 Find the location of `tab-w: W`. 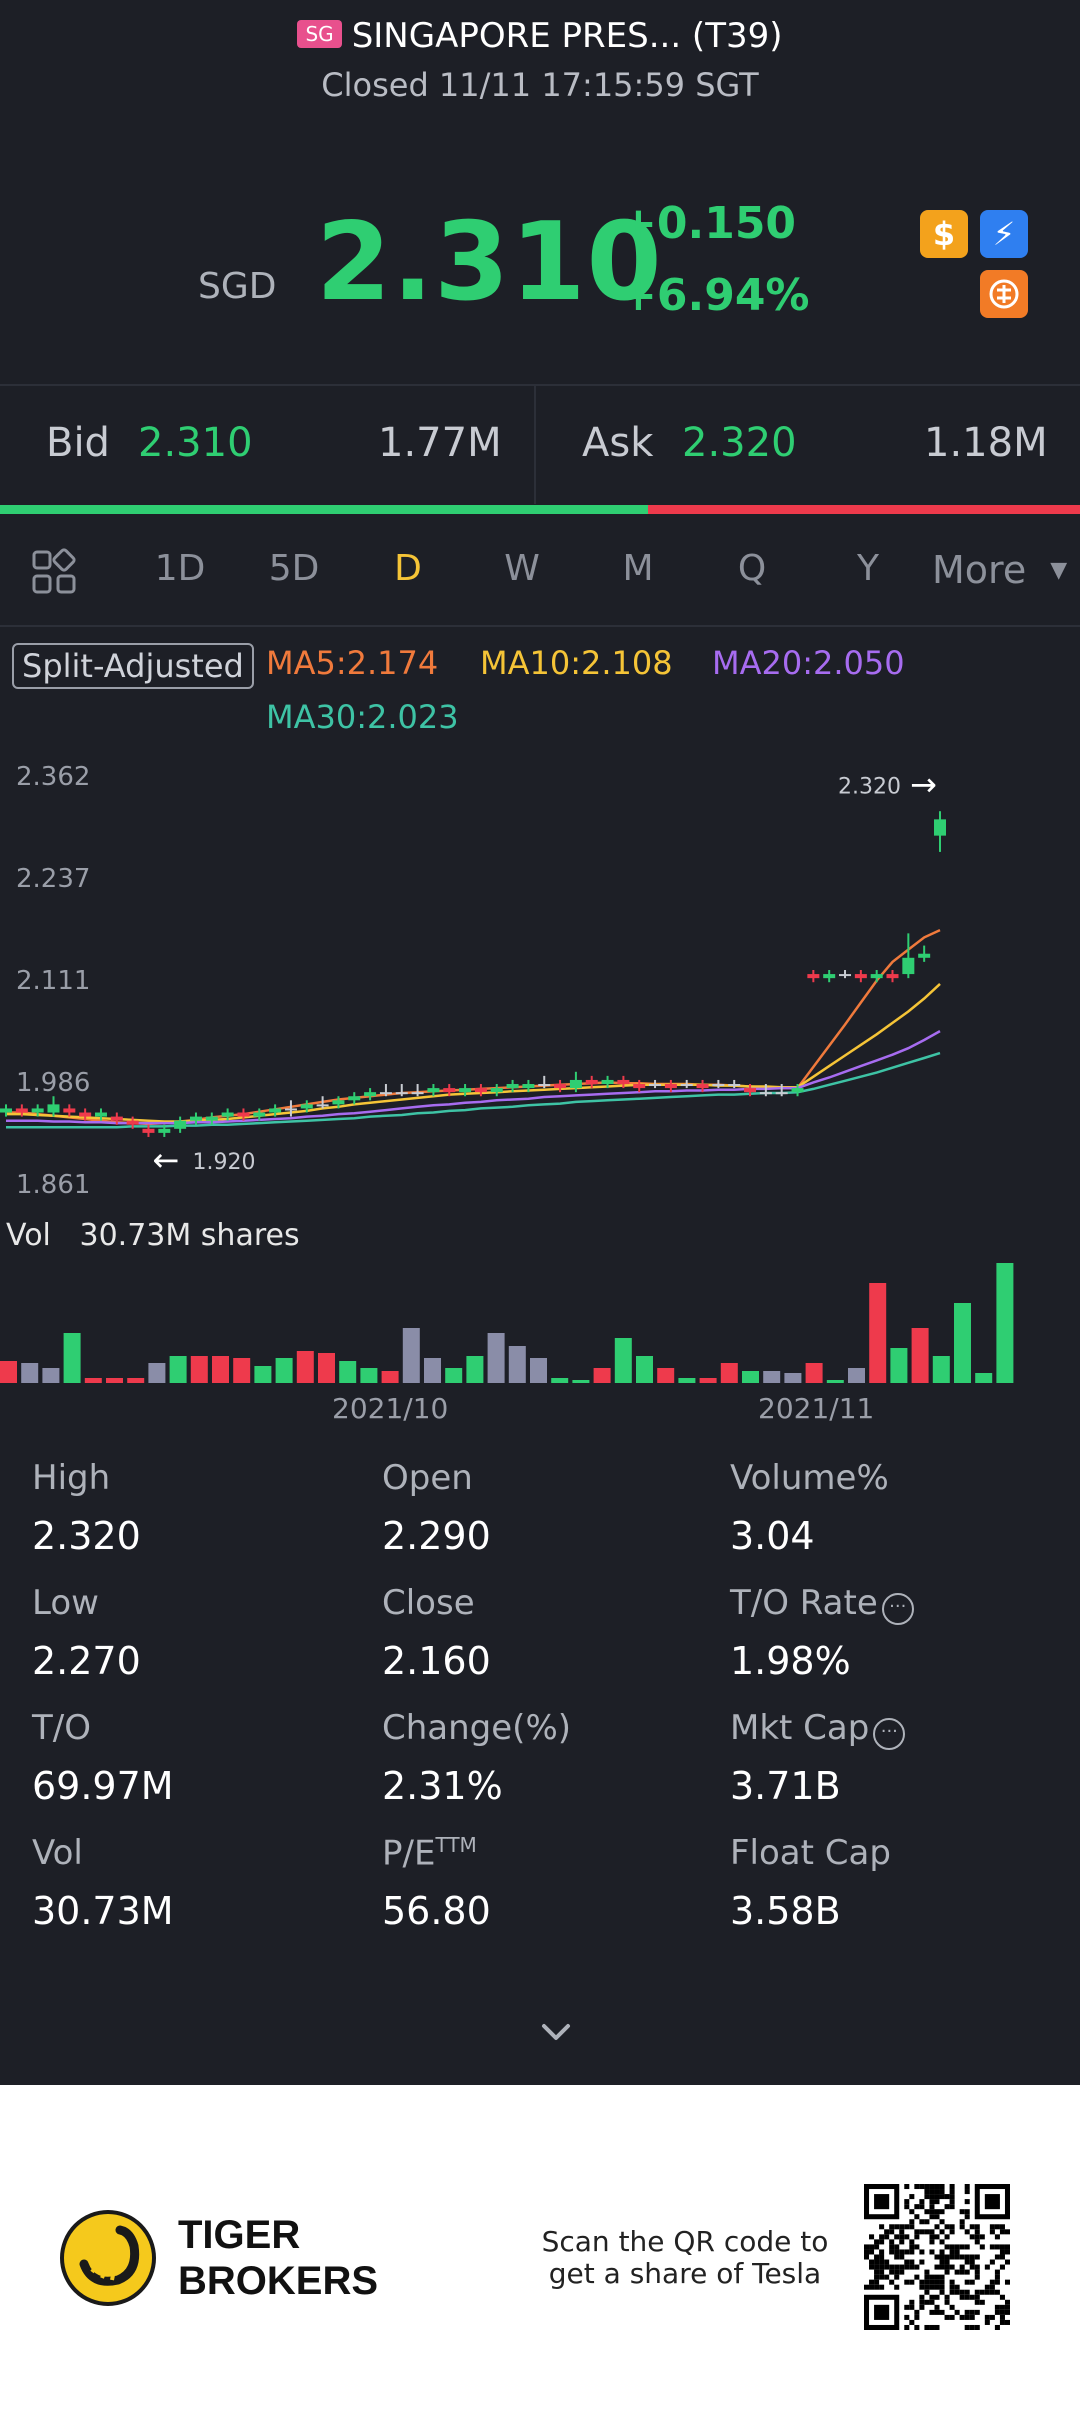

tab-w: W is located at coordinates (522, 568).